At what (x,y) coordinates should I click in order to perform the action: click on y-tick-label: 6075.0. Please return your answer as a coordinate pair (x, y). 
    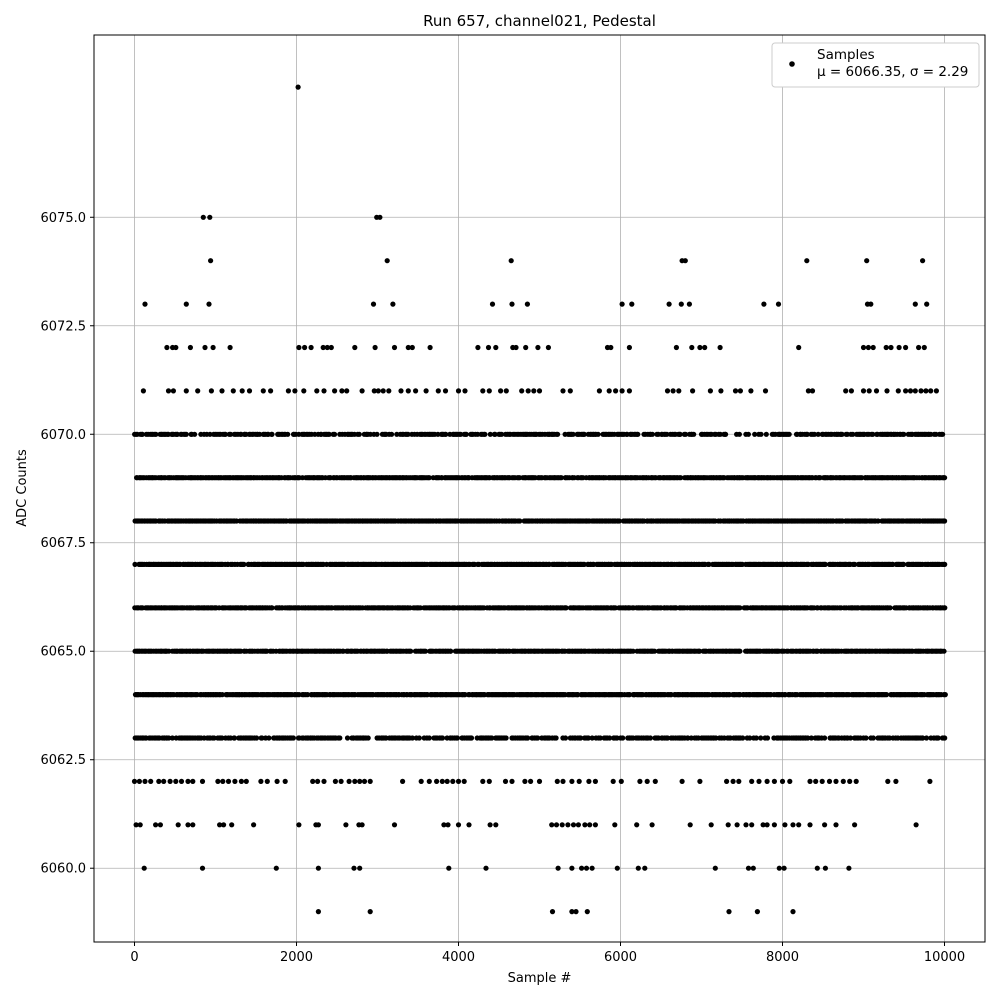
    Looking at the image, I should click on (64, 218).